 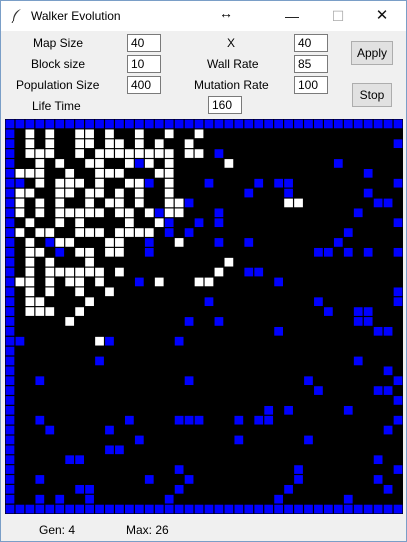 What do you see at coordinates (16, 16) in the screenshot?
I see `feather-icon` at bounding box center [16, 16].